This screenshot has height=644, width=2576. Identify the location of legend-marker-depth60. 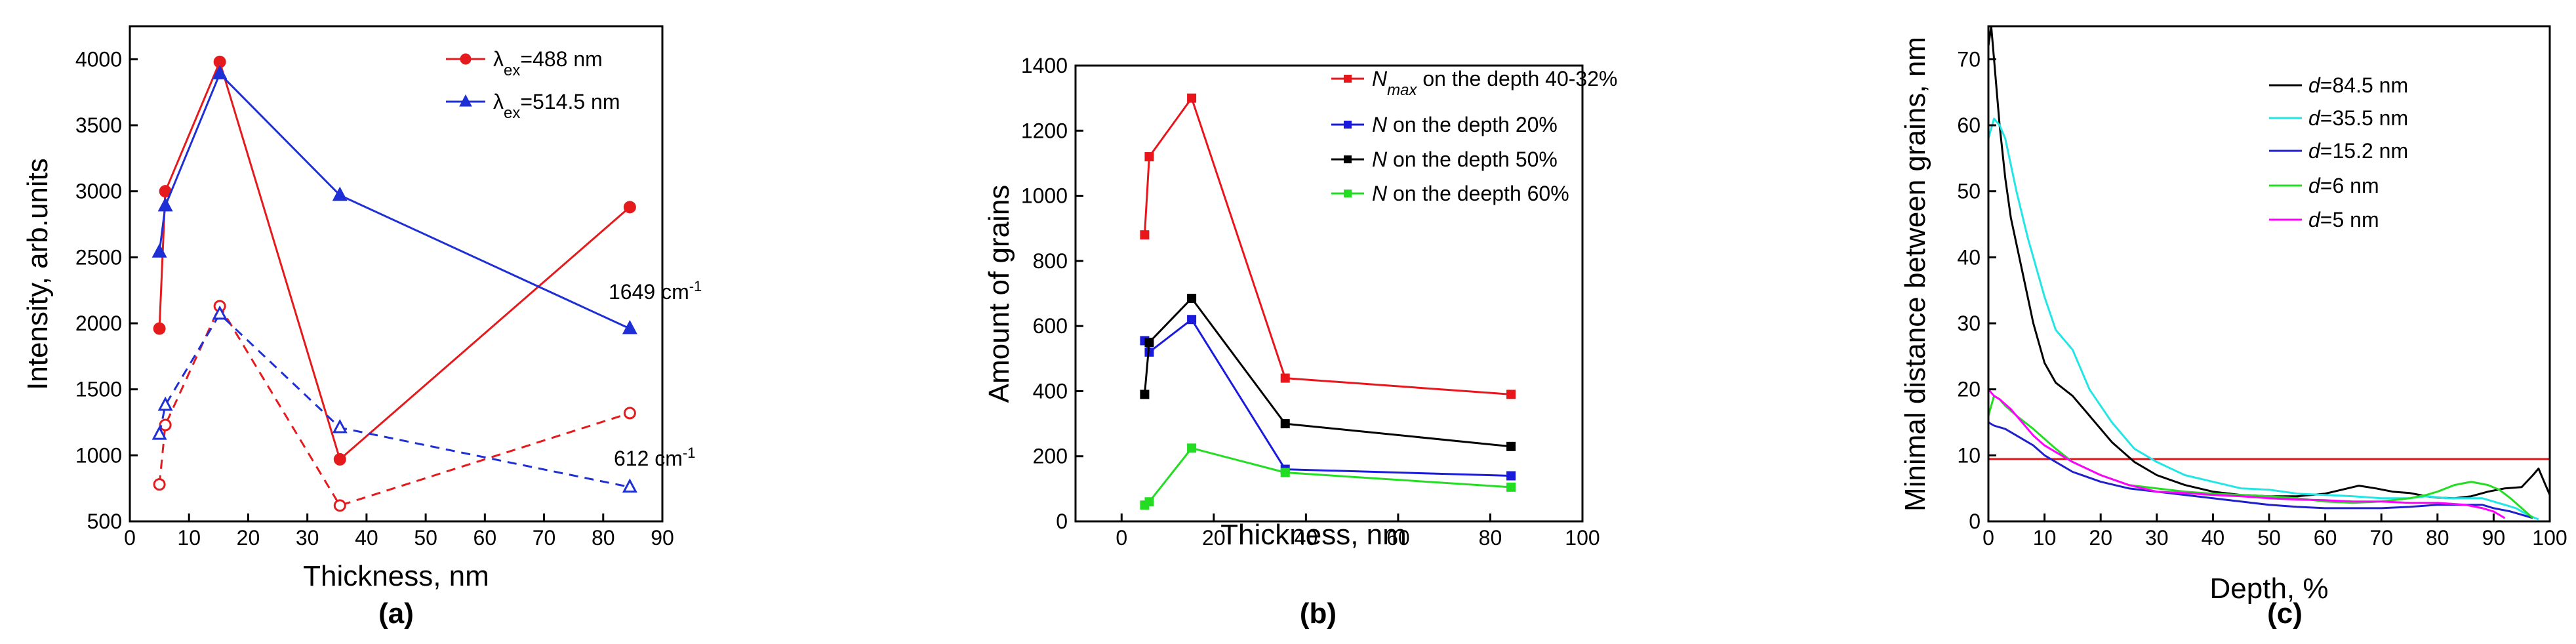
(1348, 193).